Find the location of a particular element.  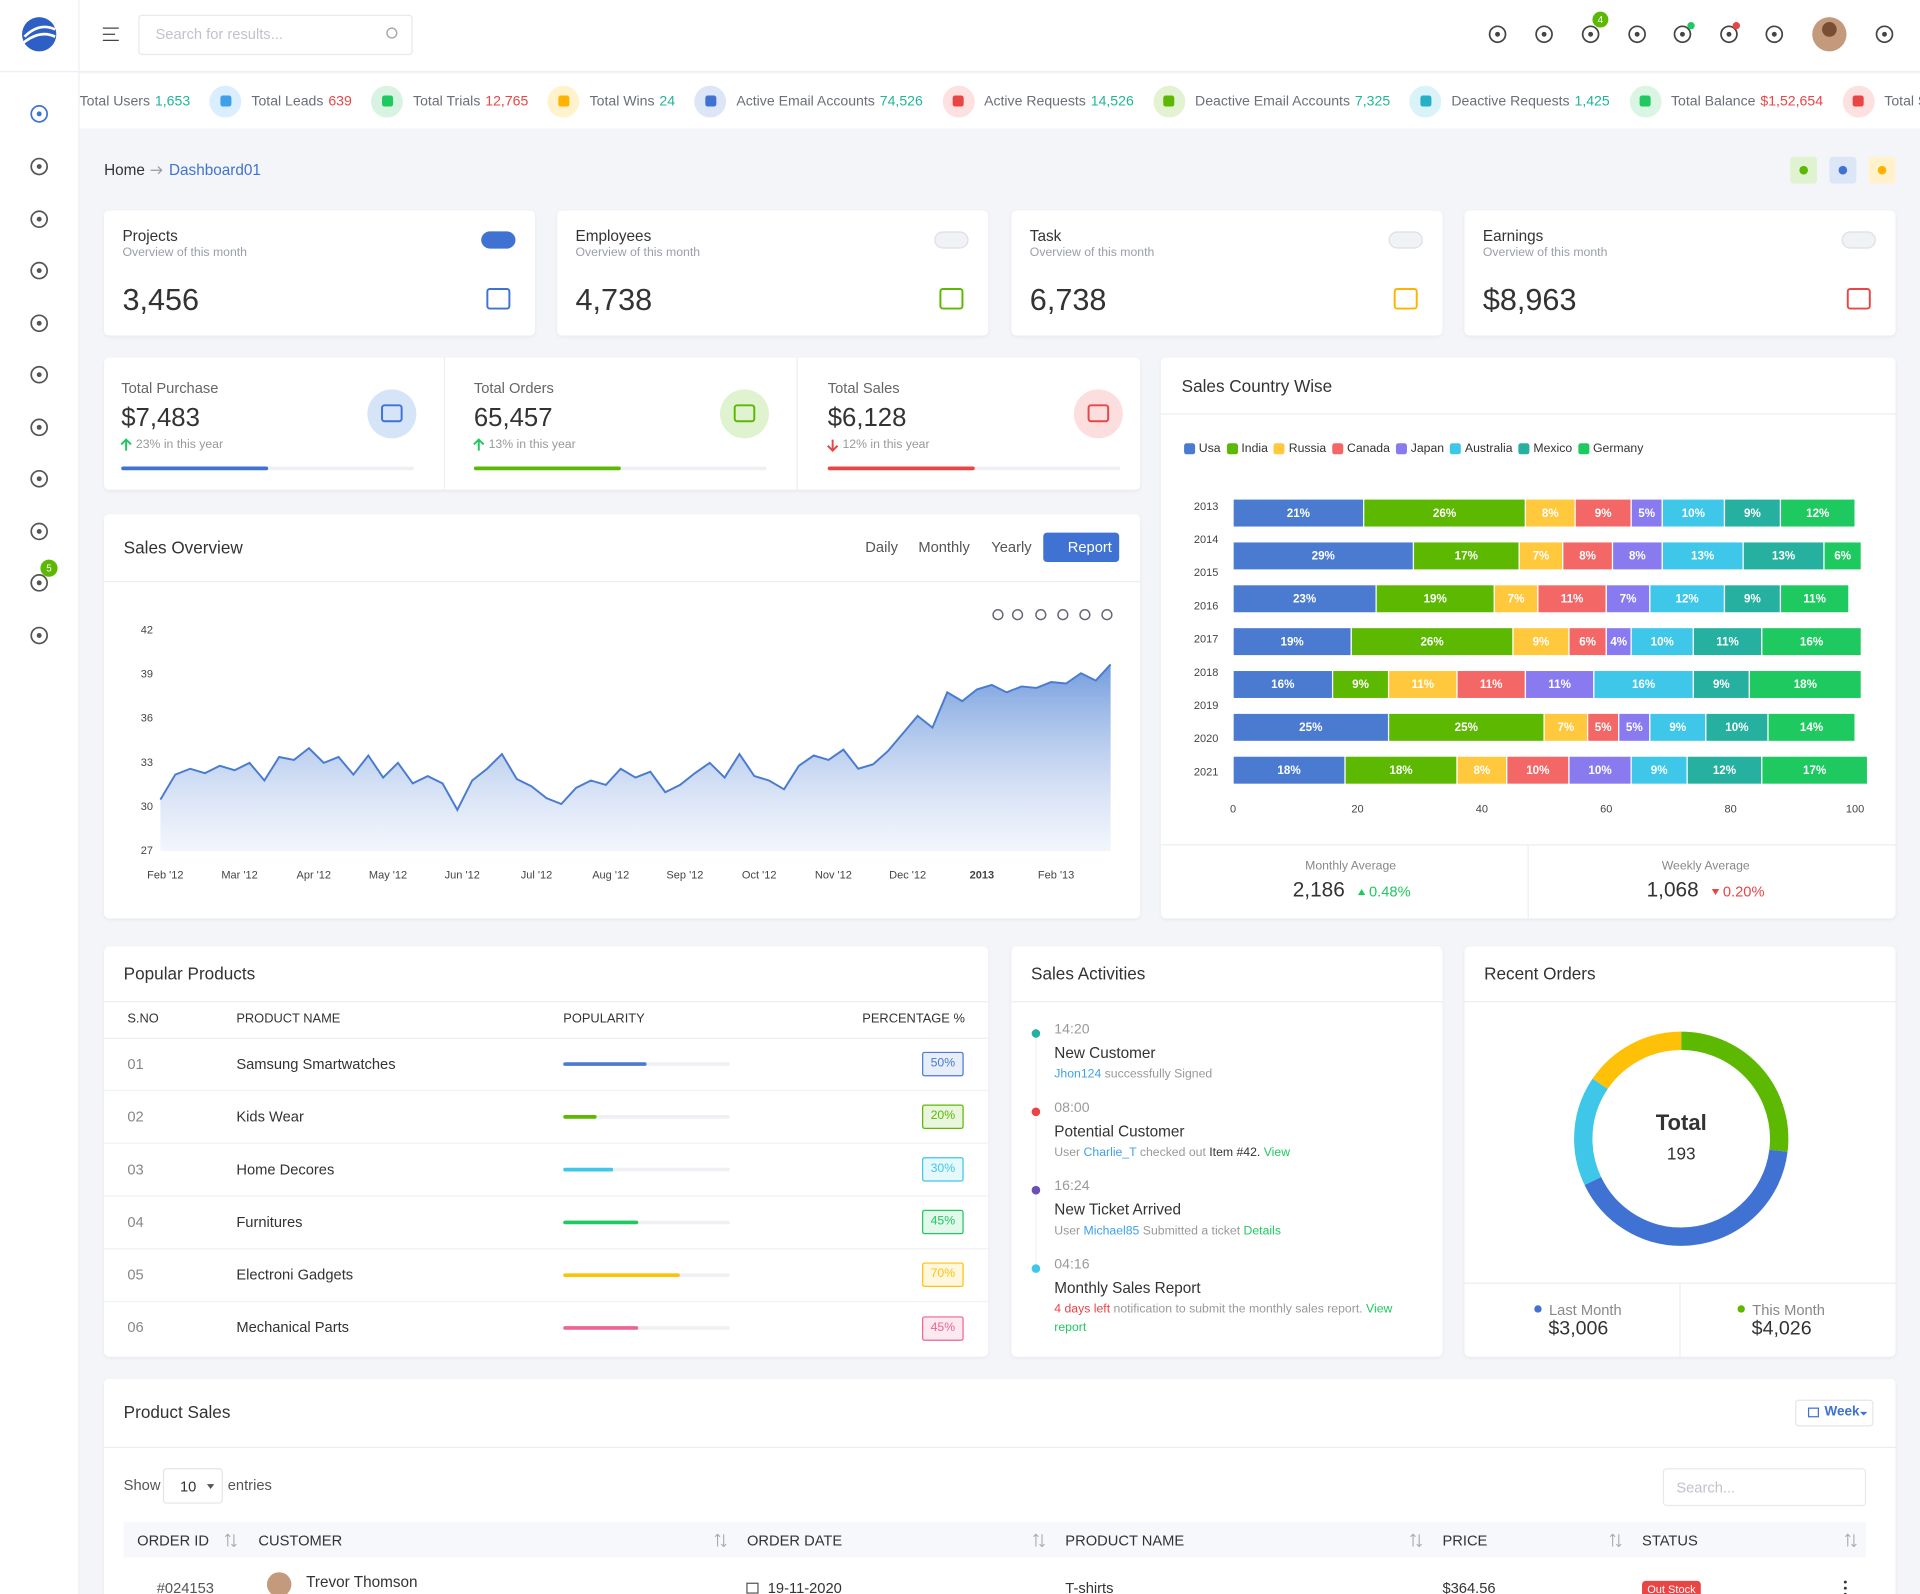

percent-label: 45% is located at coordinates (943, 1222).